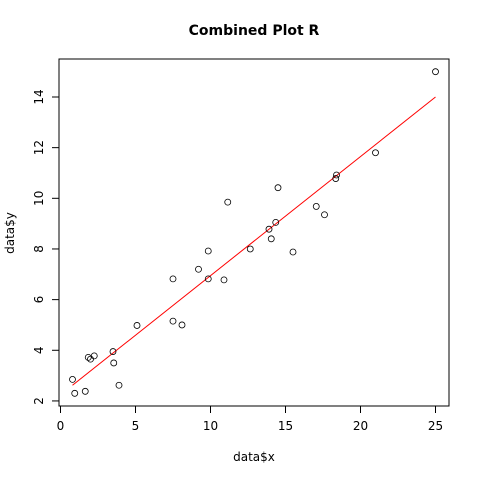 Image resolution: width=480 pixels, height=480 pixels. I want to click on x-tick-label: 5, so click(136, 426).